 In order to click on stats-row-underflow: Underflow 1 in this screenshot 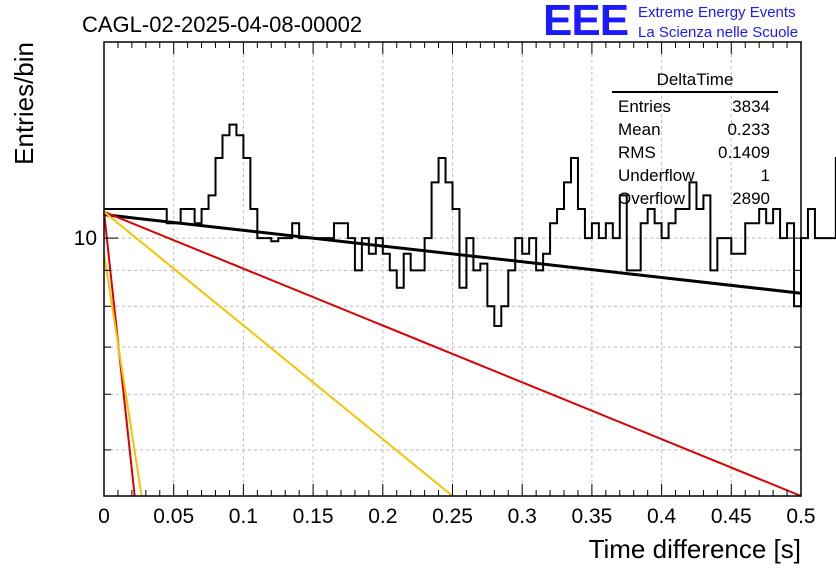, I will do `click(695, 175)`.